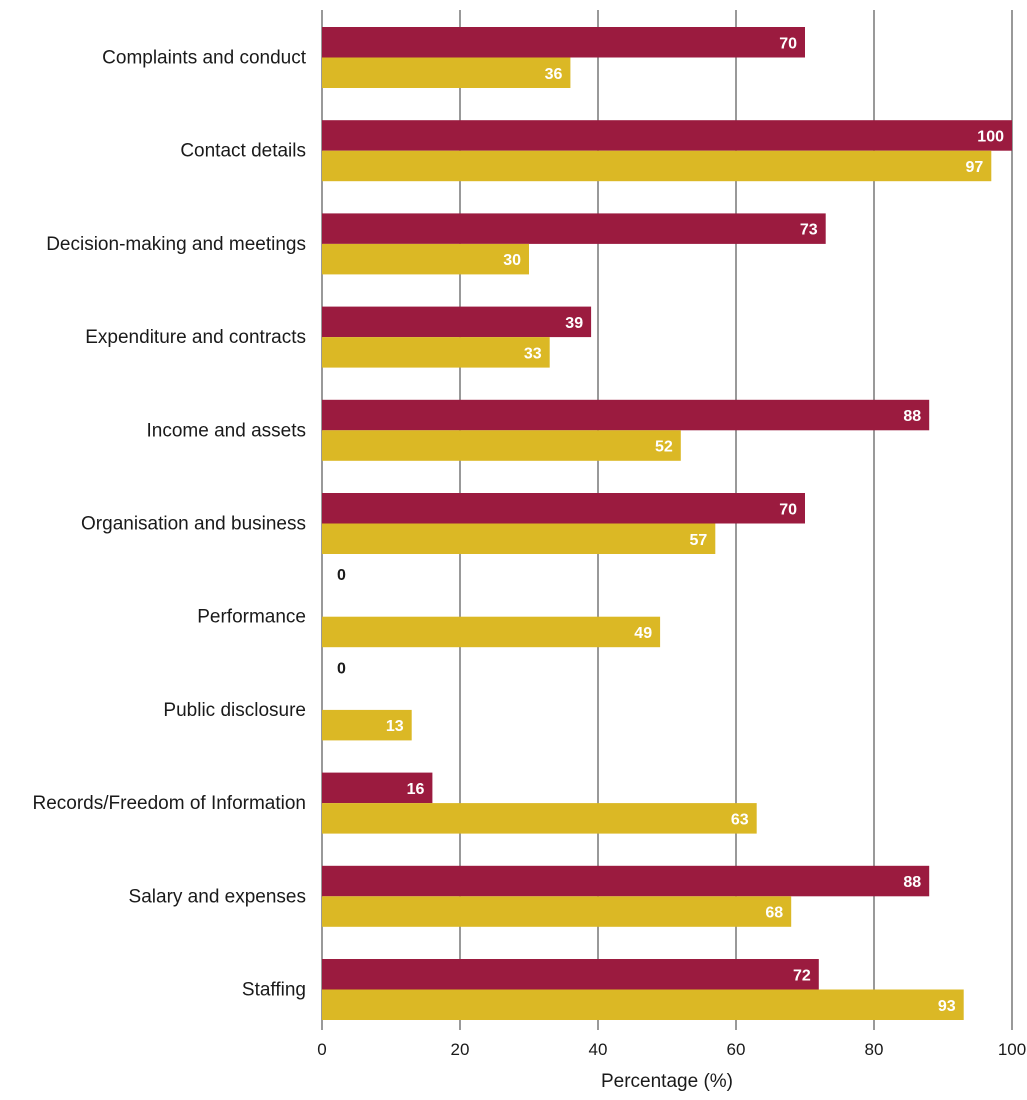 Image resolution: width=1027 pixels, height=1100 pixels. I want to click on category-label: Staffing, so click(274, 990).